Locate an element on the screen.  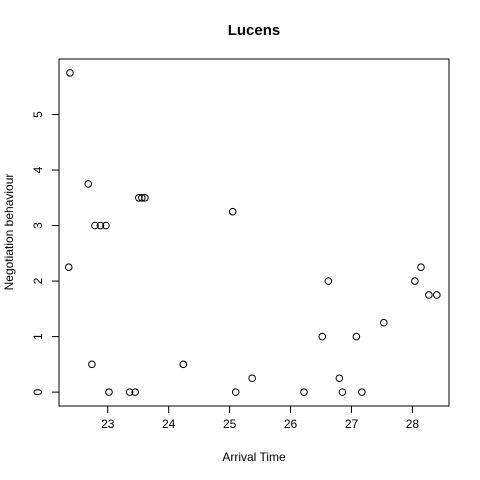
y-axis: 0 1 2 3 4 5 is located at coordinates (45, 253).